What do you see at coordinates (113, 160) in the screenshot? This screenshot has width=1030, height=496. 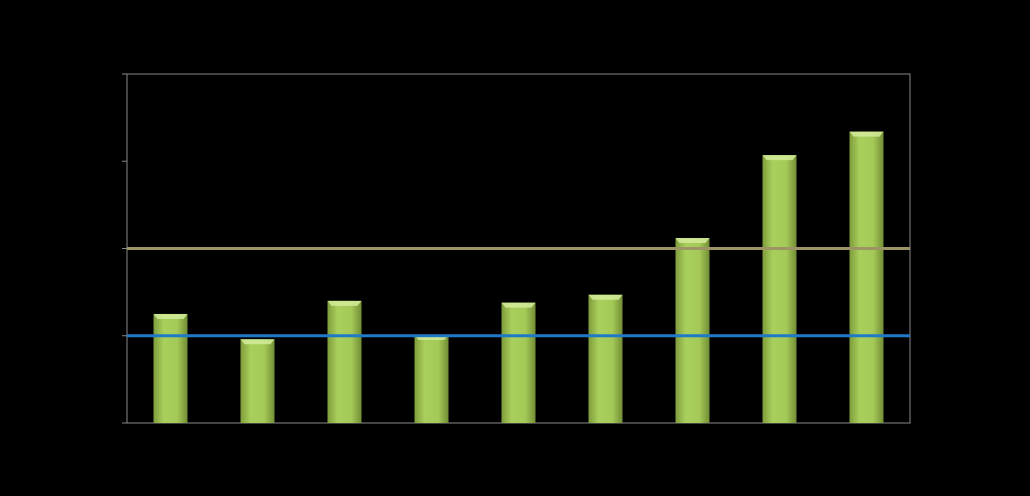 I see `y-tick-label: 3` at bounding box center [113, 160].